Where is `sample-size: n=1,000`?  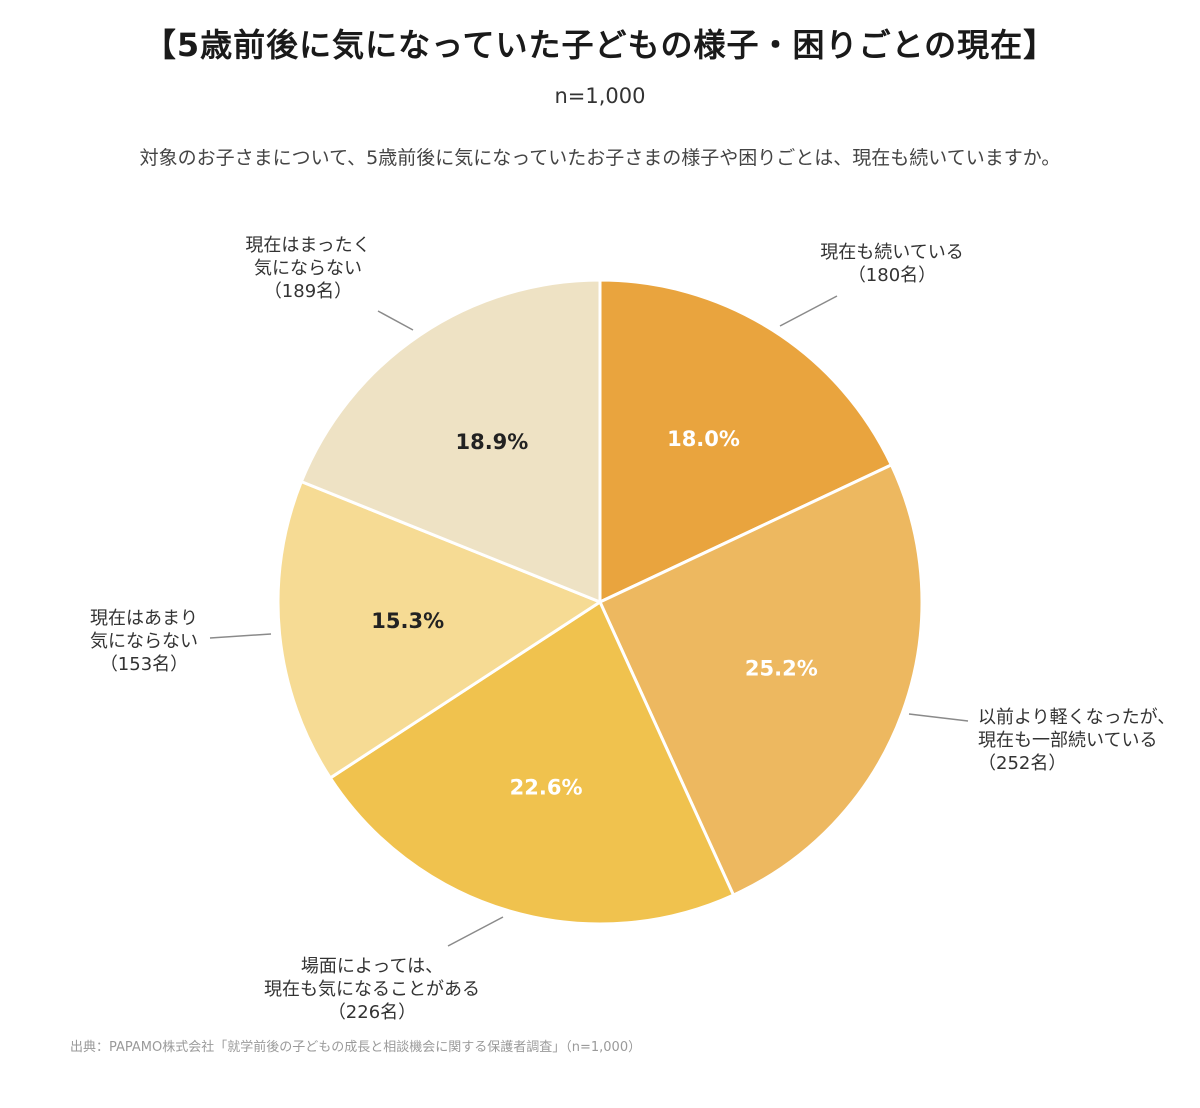
sample-size: n=1,000 is located at coordinates (600, 96).